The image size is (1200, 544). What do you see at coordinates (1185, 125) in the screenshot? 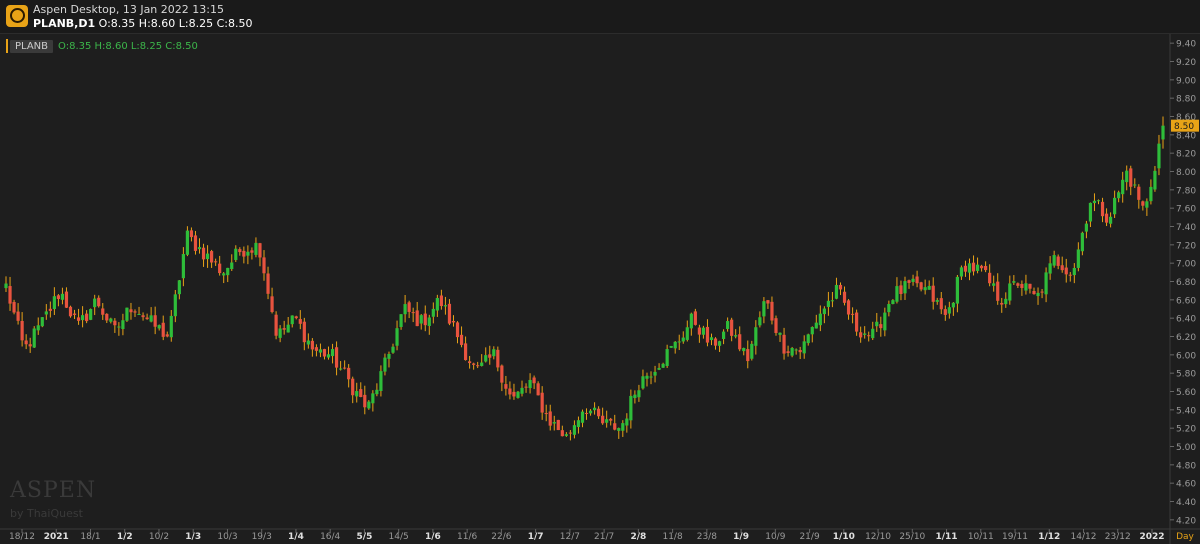
I see `last-price-tag` at bounding box center [1185, 125].